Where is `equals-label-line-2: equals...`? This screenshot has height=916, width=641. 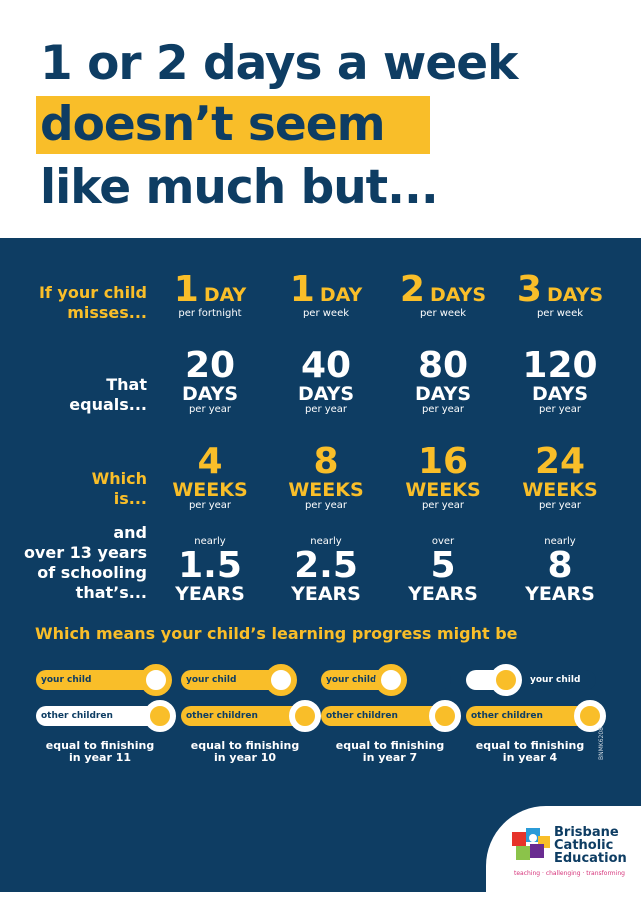 equals-label-line-2: equals... is located at coordinates (108, 404).